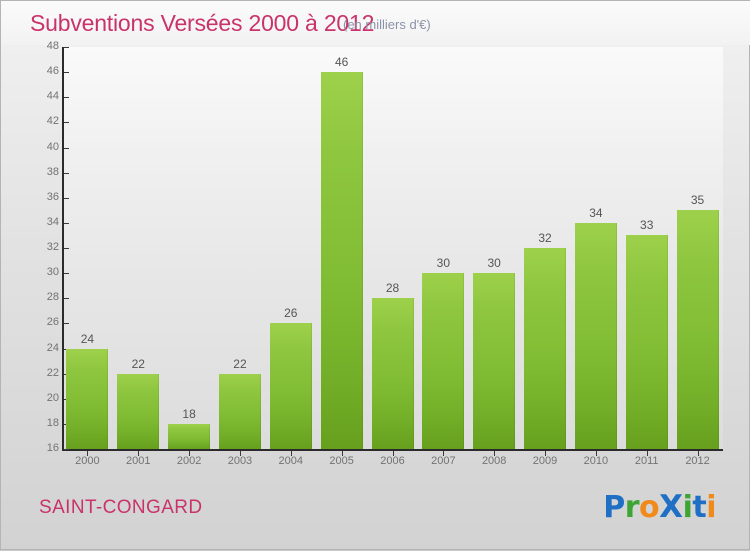 The width and height of the screenshot is (750, 551). I want to click on logo-letter-4: i, so click(687, 507).